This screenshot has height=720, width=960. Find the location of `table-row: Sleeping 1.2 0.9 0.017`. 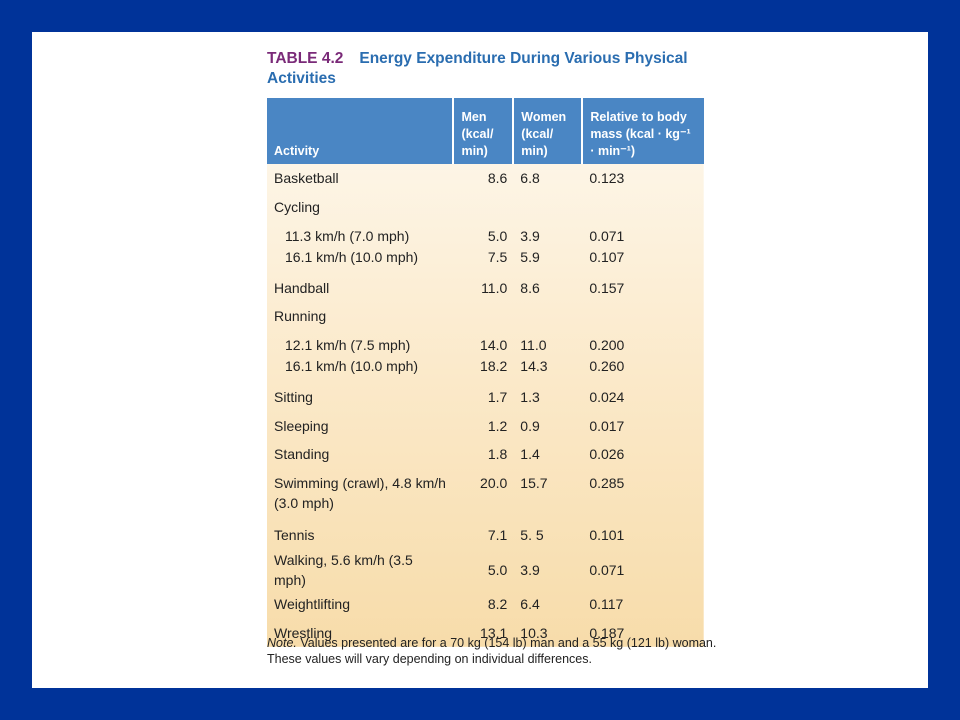

table-row: Sleeping 1.2 0.9 0.017 is located at coordinates (485, 425).